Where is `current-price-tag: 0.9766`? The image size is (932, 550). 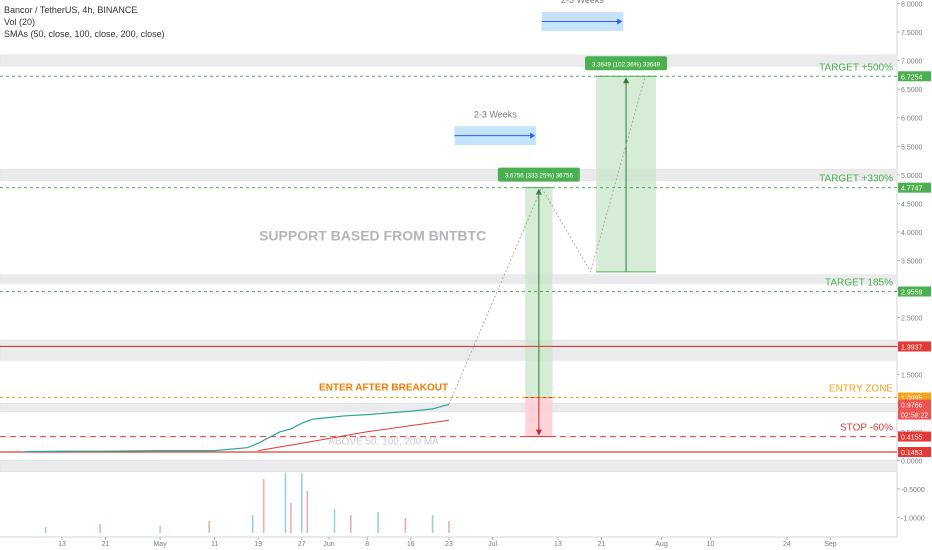
current-price-tag: 0.9766 is located at coordinates (912, 406).